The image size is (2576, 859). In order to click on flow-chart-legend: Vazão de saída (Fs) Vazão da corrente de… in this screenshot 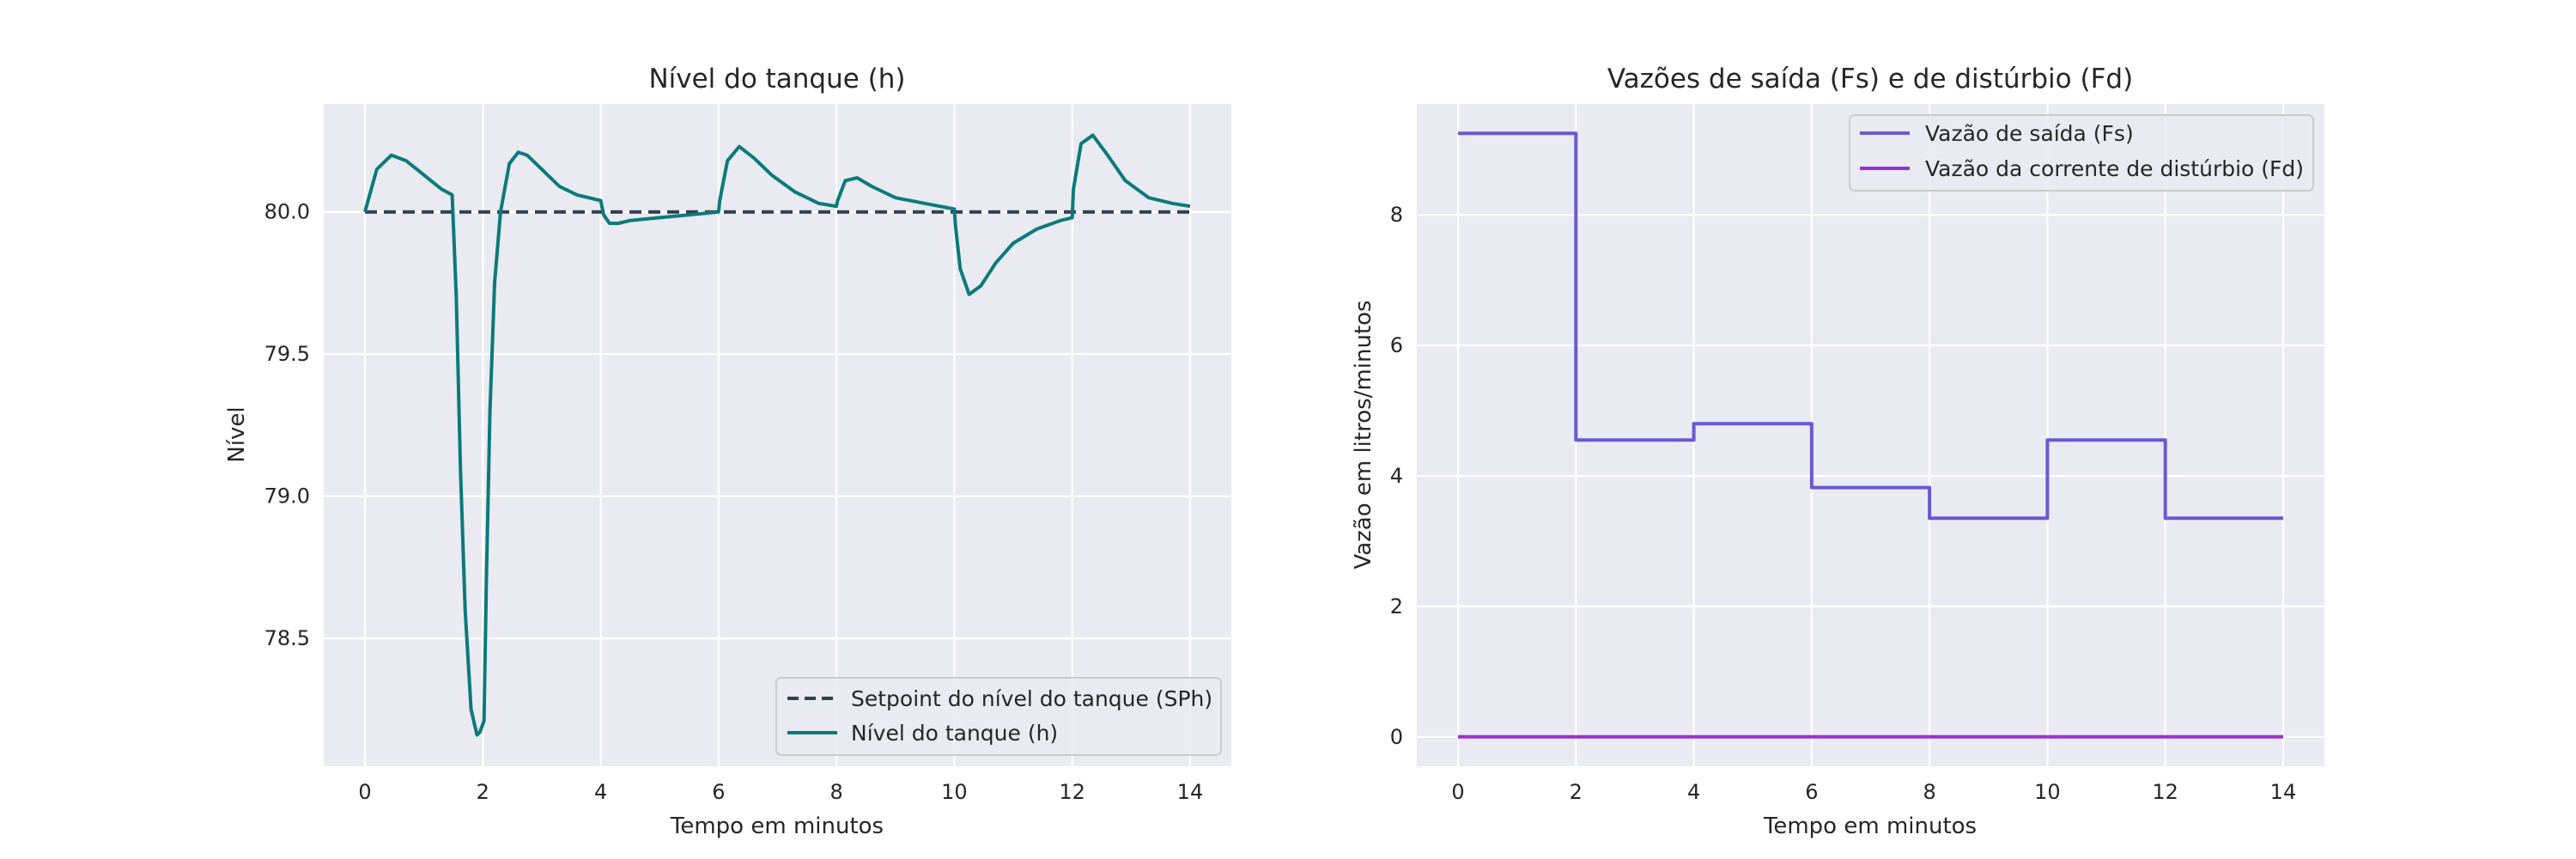, I will do `click(2082, 153)`.